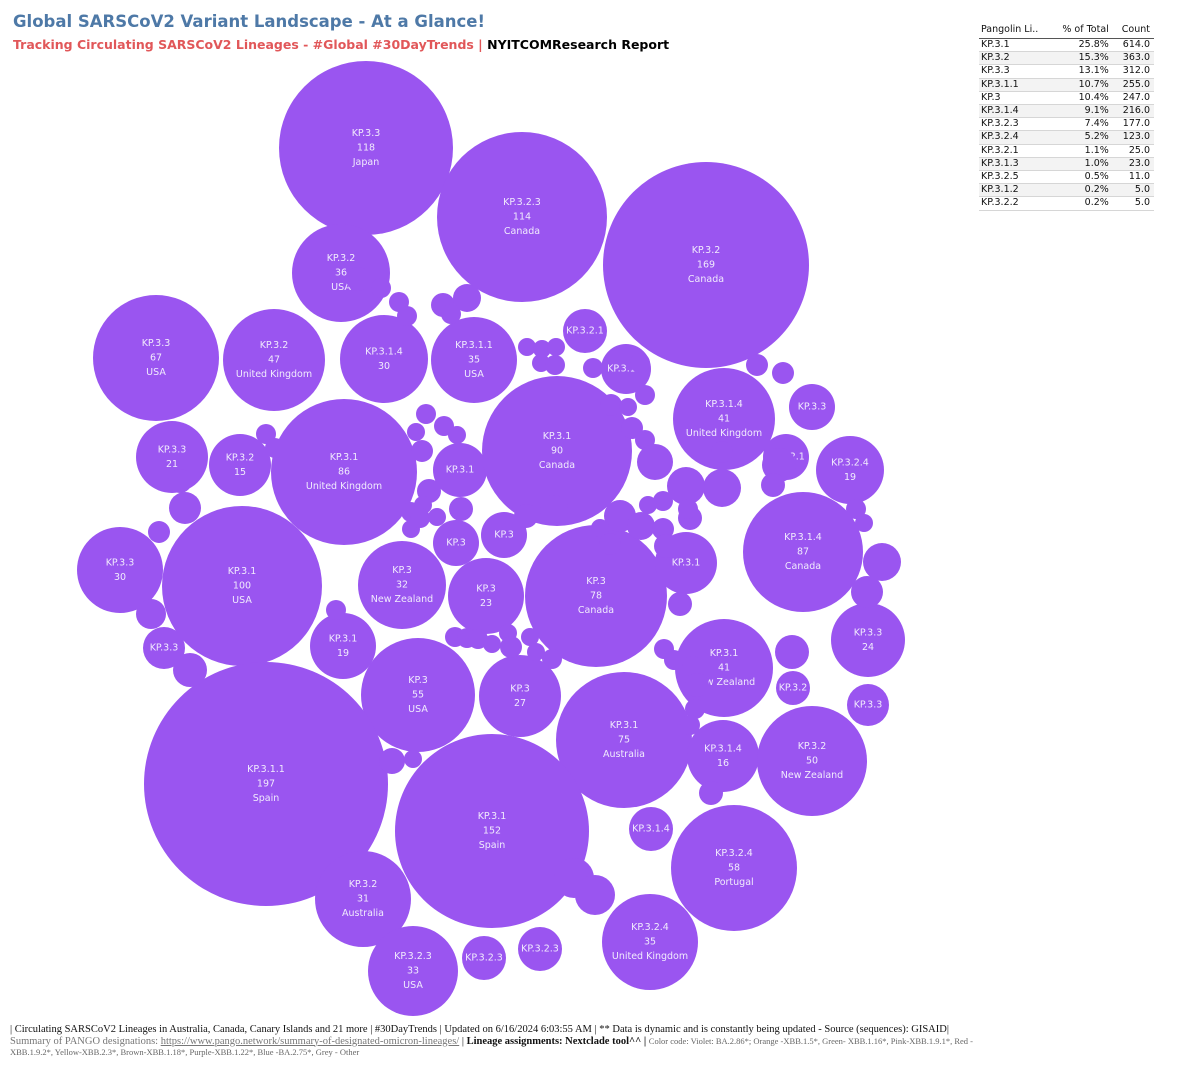 This screenshot has width=1200, height=1067. What do you see at coordinates (1081, 30) in the screenshot?
I see `column-header-percent: % of Total` at bounding box center [1081, 30].